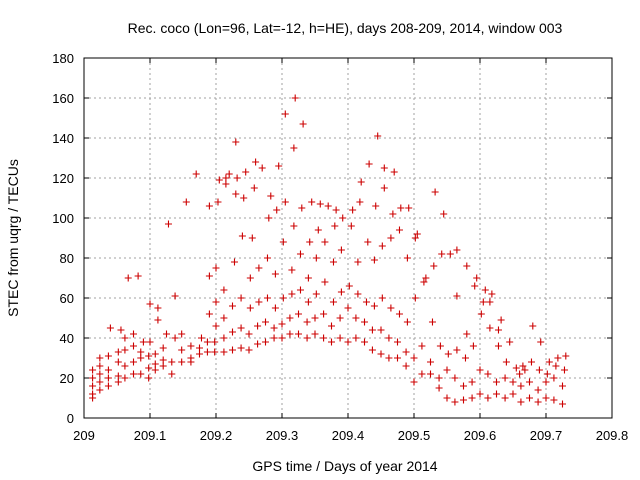  Describe the element at coordinates (216, 435) in the screenshot. I see `x-tick-label: 209.2` at that location.